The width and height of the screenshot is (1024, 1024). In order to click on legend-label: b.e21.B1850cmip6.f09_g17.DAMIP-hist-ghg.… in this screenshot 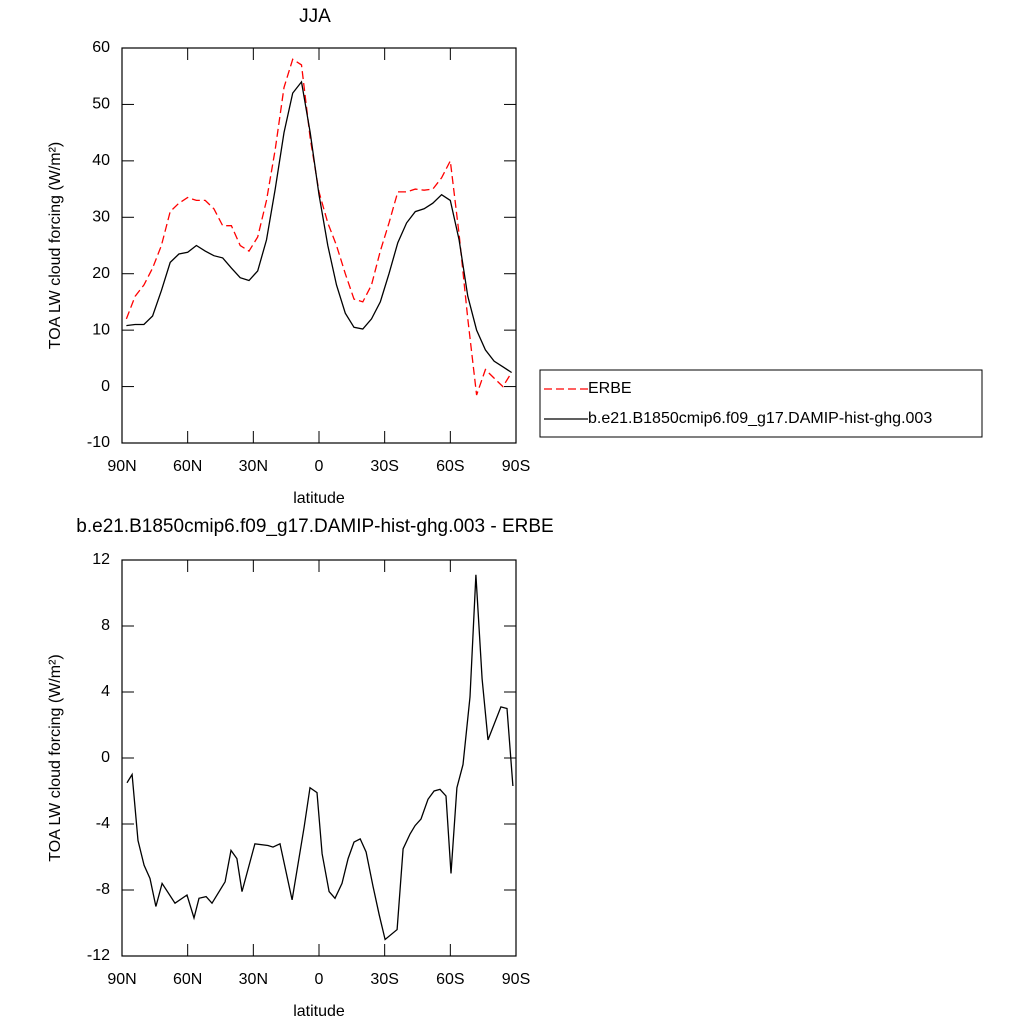, I will do `click(760, 418)`.